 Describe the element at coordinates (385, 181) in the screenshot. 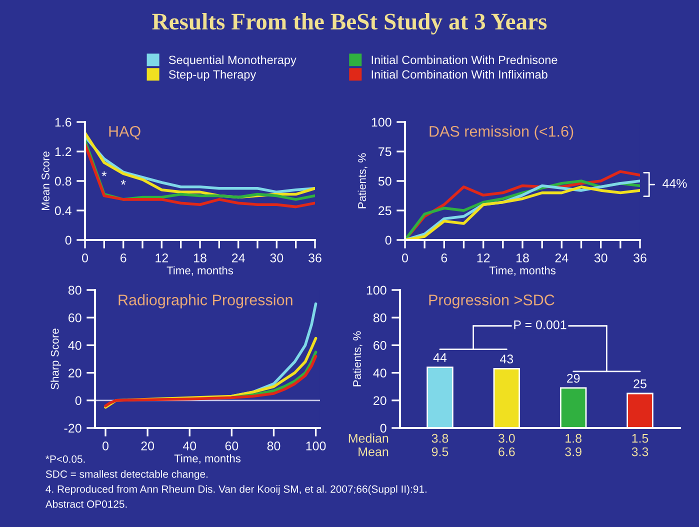

I see `y-tick-label: 50` at that location.